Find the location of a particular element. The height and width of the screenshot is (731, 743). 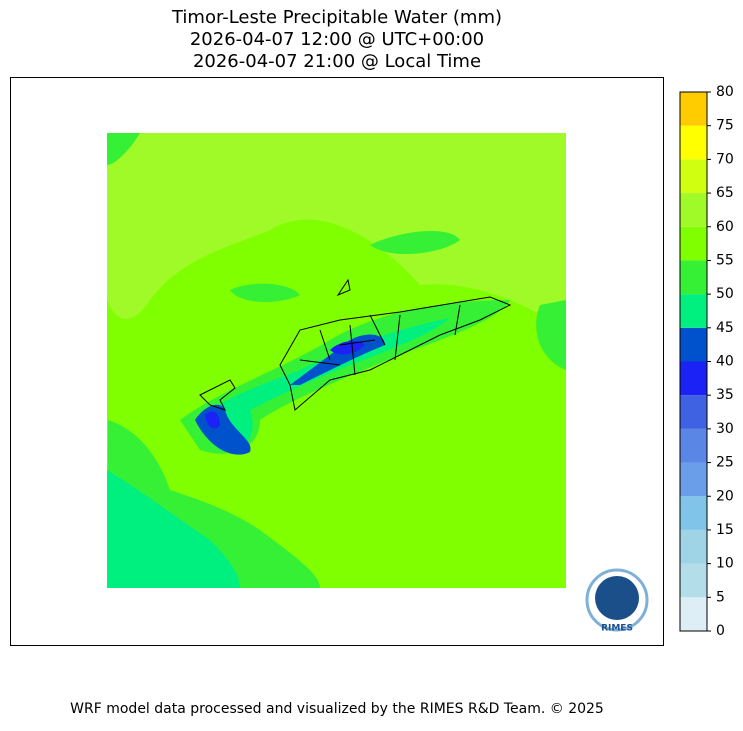

colorbar-tick-label: 80 is located at coordinates (725, 92).